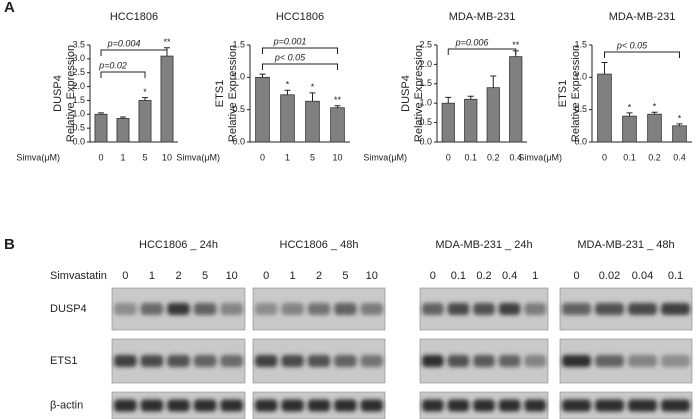  What do you see at coordinates (220, 94) in the screenshot?
I see `y-axis-label: ETS1` at bounding box center [220, 94].